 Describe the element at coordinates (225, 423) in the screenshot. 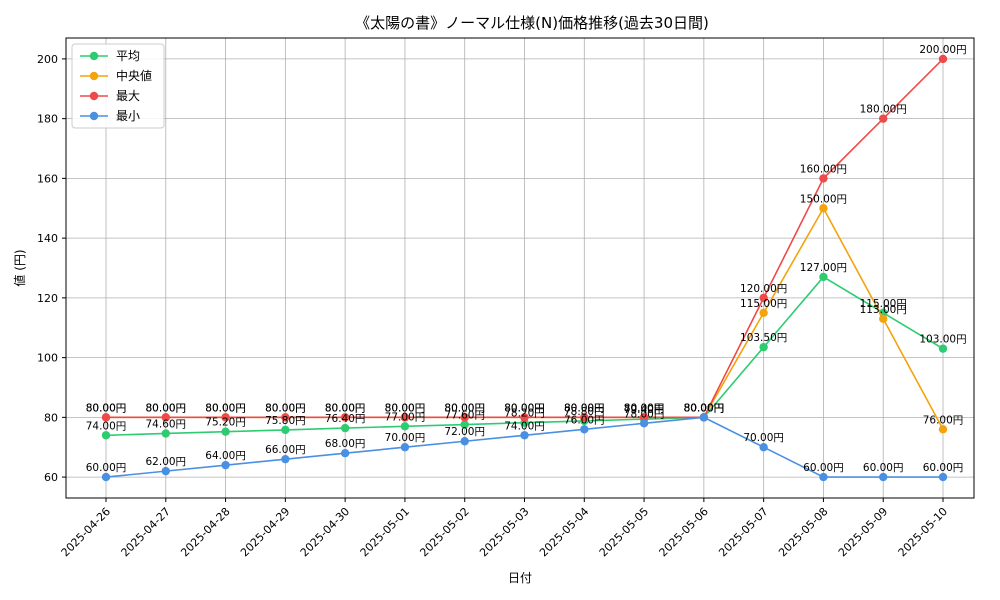

I see `series-0-data-label: 75.20円` at that location.